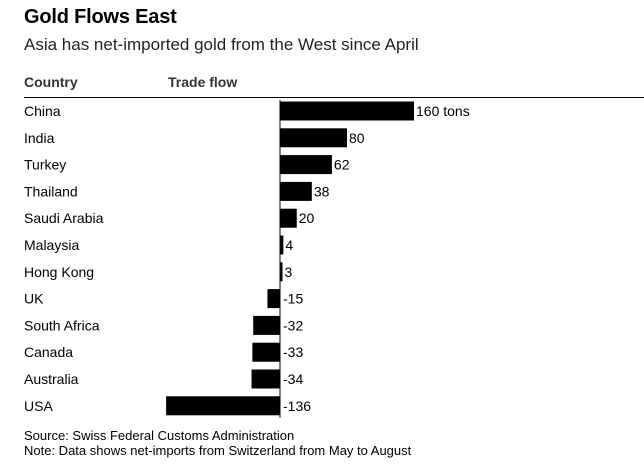 The image size is (644, 466). What do you see at coordinates (293, 325) in the screenshot?
I see `value-label: -32` at bounding box center [293, 325].